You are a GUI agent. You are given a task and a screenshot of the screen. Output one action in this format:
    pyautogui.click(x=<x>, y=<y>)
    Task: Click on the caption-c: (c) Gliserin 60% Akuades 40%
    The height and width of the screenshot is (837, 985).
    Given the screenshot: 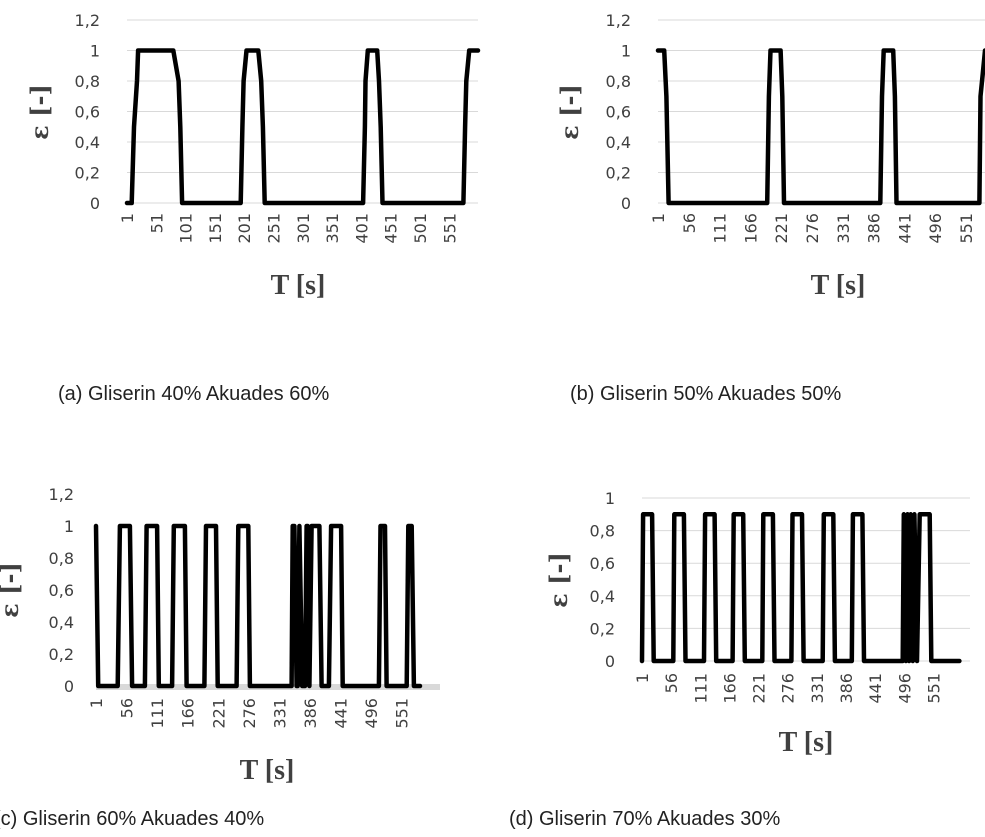 What is the action you would take?
    pyautogui.click(x=132, y=819)
    